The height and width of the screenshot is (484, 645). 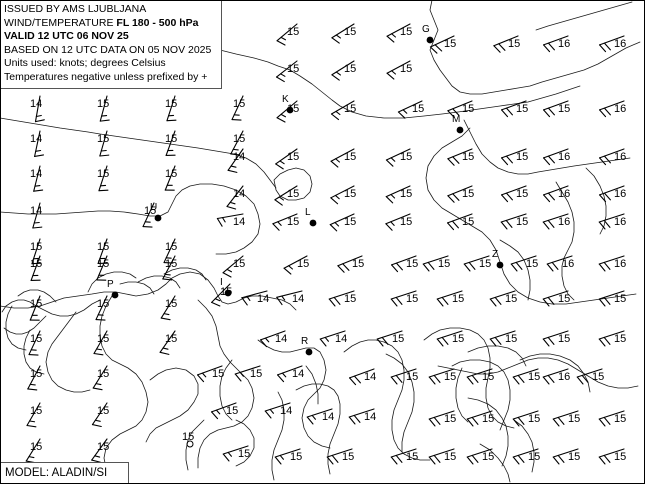 I want to click on station-label: R, so click(x=305, y=341).